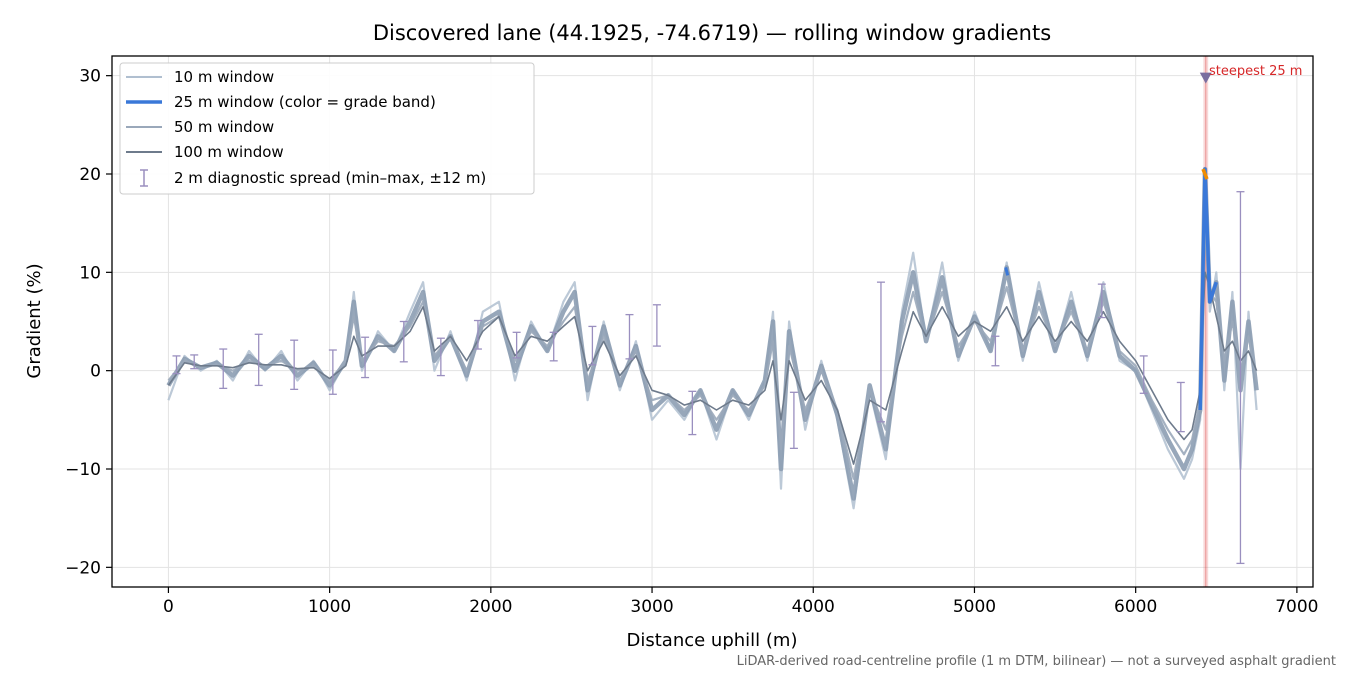 The height and width of the screenshot is (675, 1350). What do you see at coordinates (224, 127) in the screenshot?
I see `legend-label-50m: 50 m window` at bounding box center [224, 127].